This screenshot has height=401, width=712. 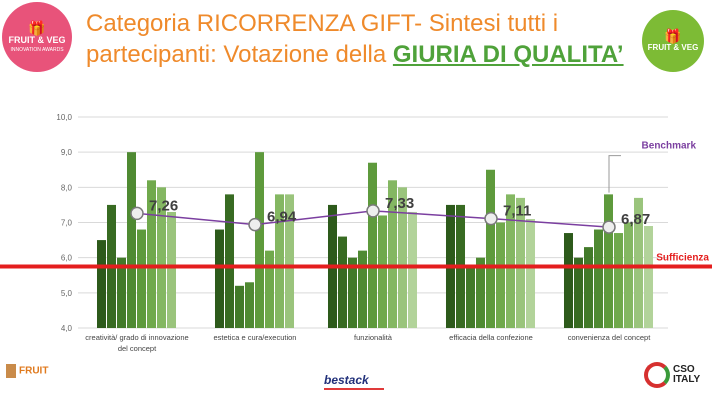 I want to click on y-tick-label: 8,0, so click(x=67, y=187).